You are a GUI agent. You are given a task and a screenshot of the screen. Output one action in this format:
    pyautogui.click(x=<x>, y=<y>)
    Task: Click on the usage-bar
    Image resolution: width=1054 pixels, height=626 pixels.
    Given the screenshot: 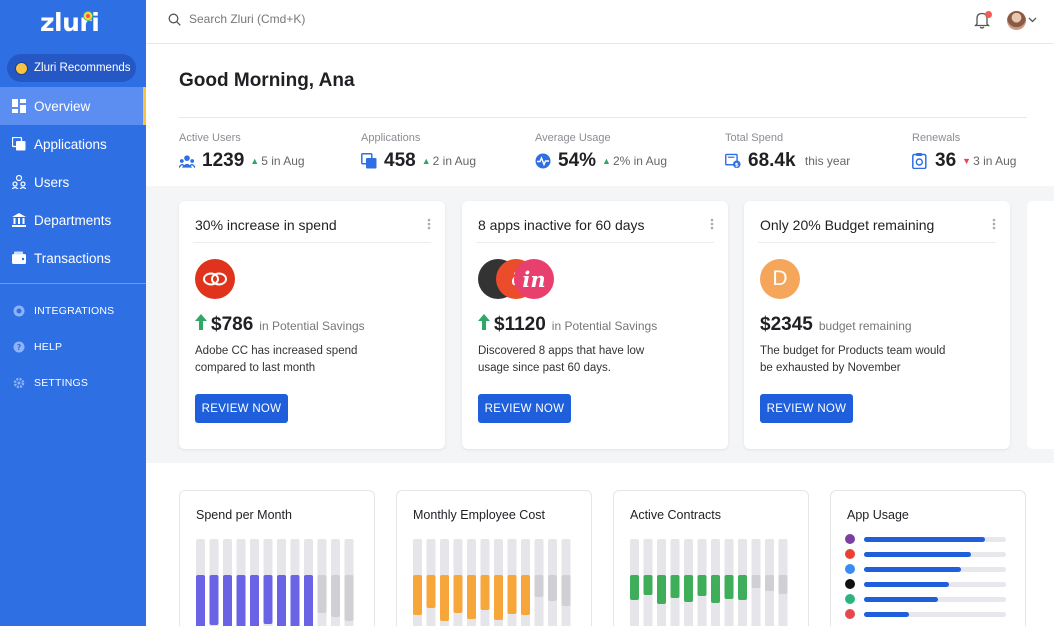 What is the action you would take?
    pyautogui.click(x=912, y=569)
    